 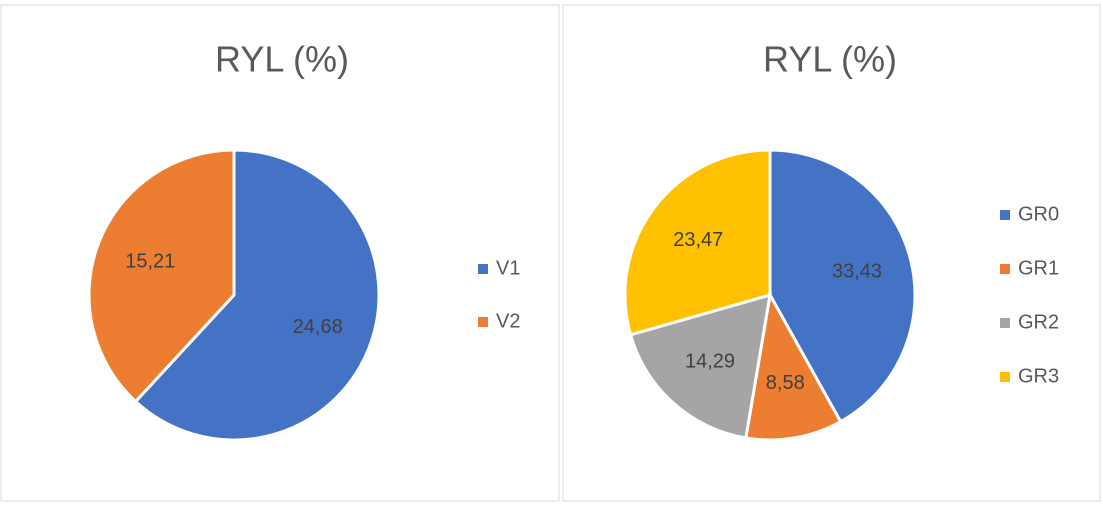 What do you see at coordinates (1038, 322) in the screenshot?
I see `legend-label: GR2` at bounding box center [1038, 322].